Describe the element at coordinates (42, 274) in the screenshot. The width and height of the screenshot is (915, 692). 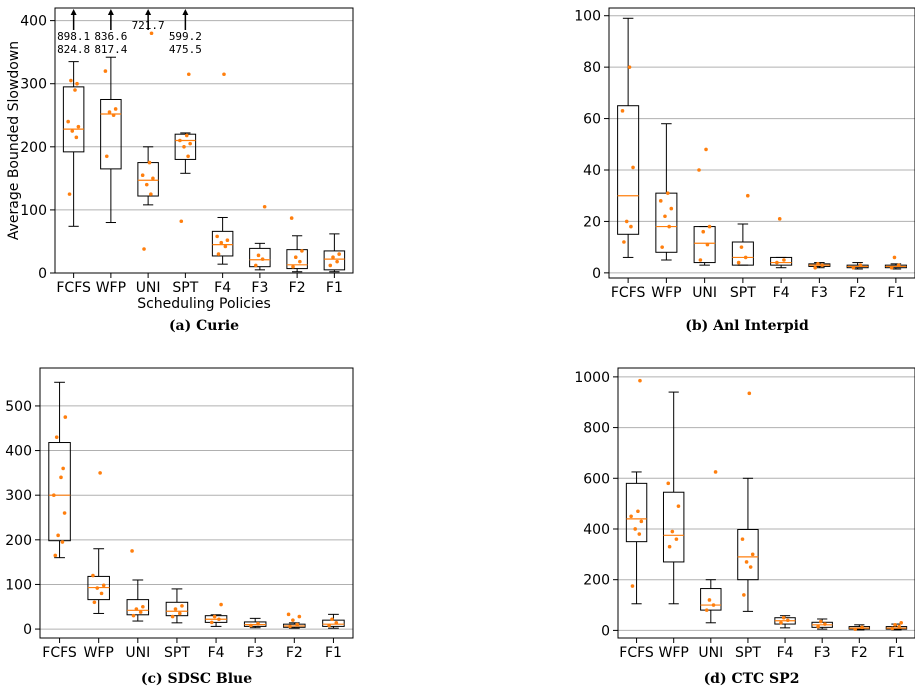
I see `y-tick-label: 0` at that location.